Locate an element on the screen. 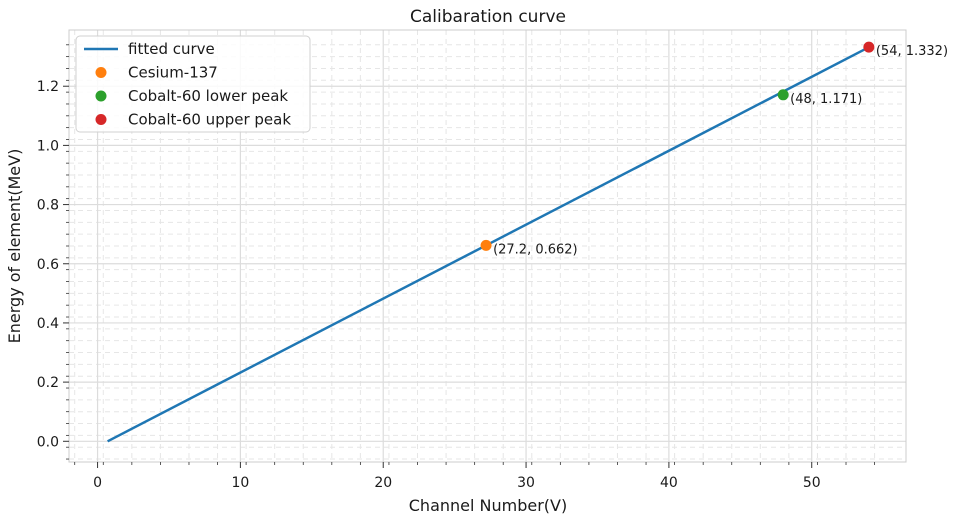  y-axis-label: Energy of element(MeV) is located at coordinates (14, 246).